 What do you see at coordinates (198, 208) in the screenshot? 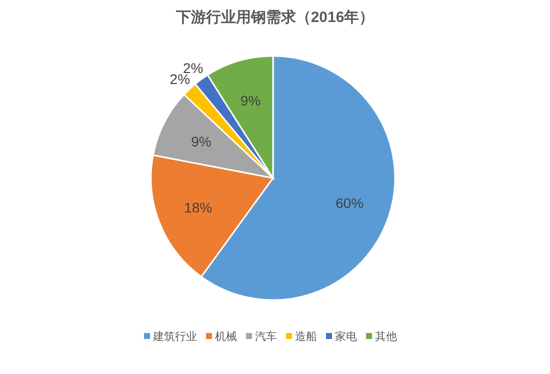
I see `data-label: 18%` at bounding box center [198, 208].